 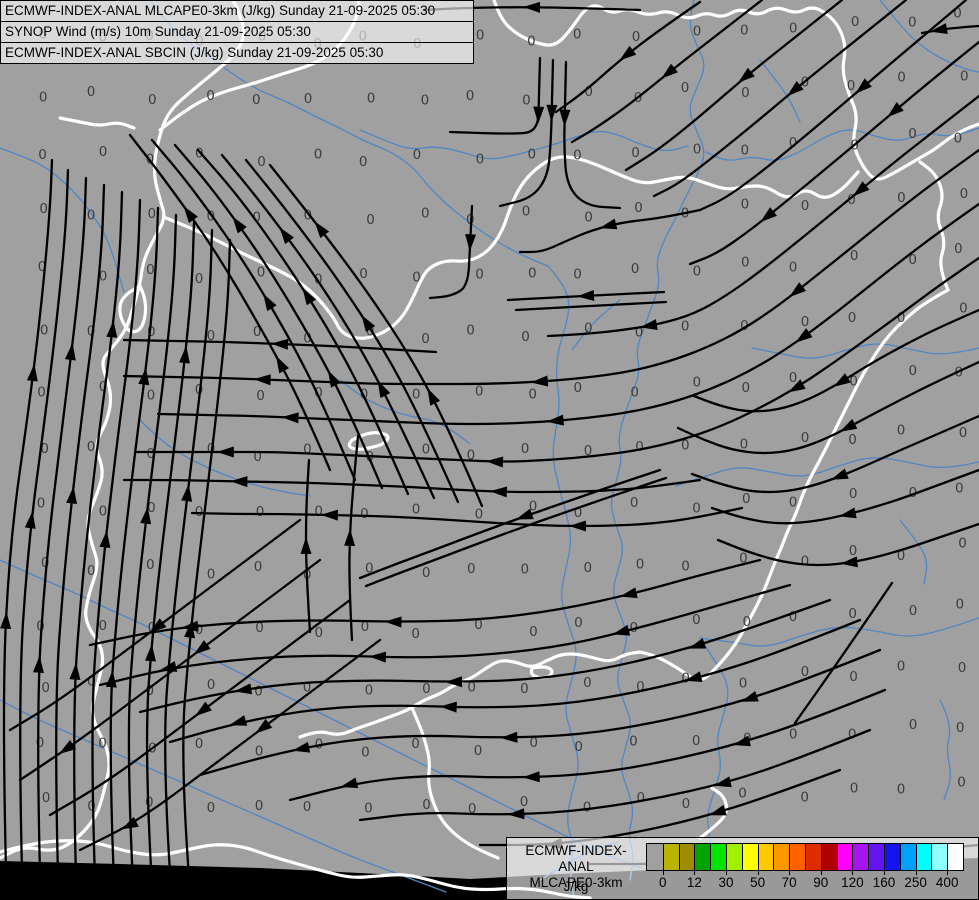 What do you see at coordinates (915, 882) in the screenshot?
I see `colorbar-tick-label: 250` at bounding box center [915, 882].